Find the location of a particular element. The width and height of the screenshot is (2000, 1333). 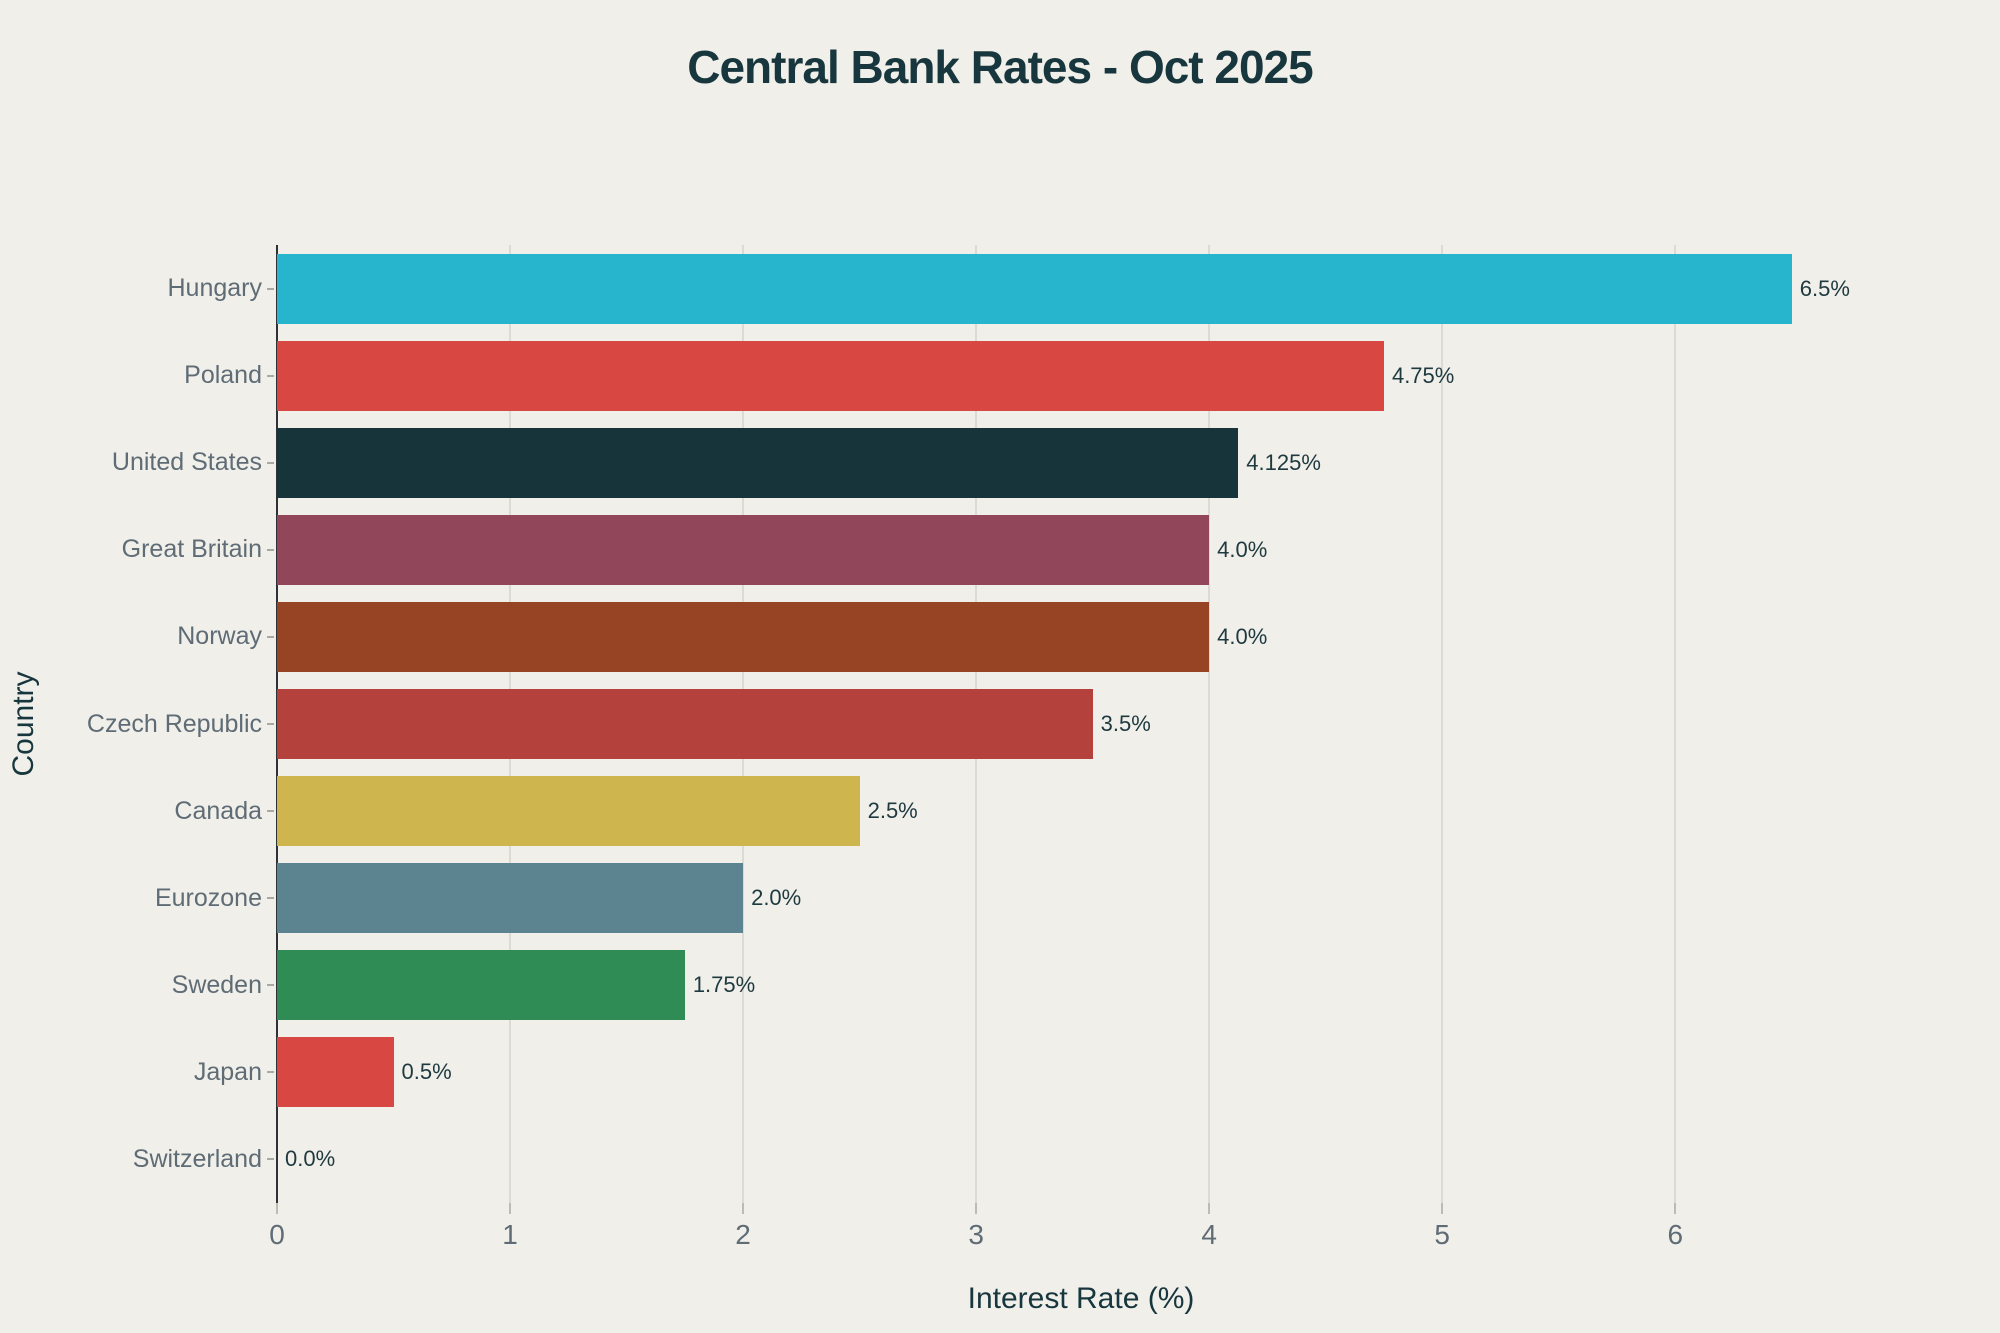

y-label-eurozone: Eurozone is located at coordinates (208, 897).